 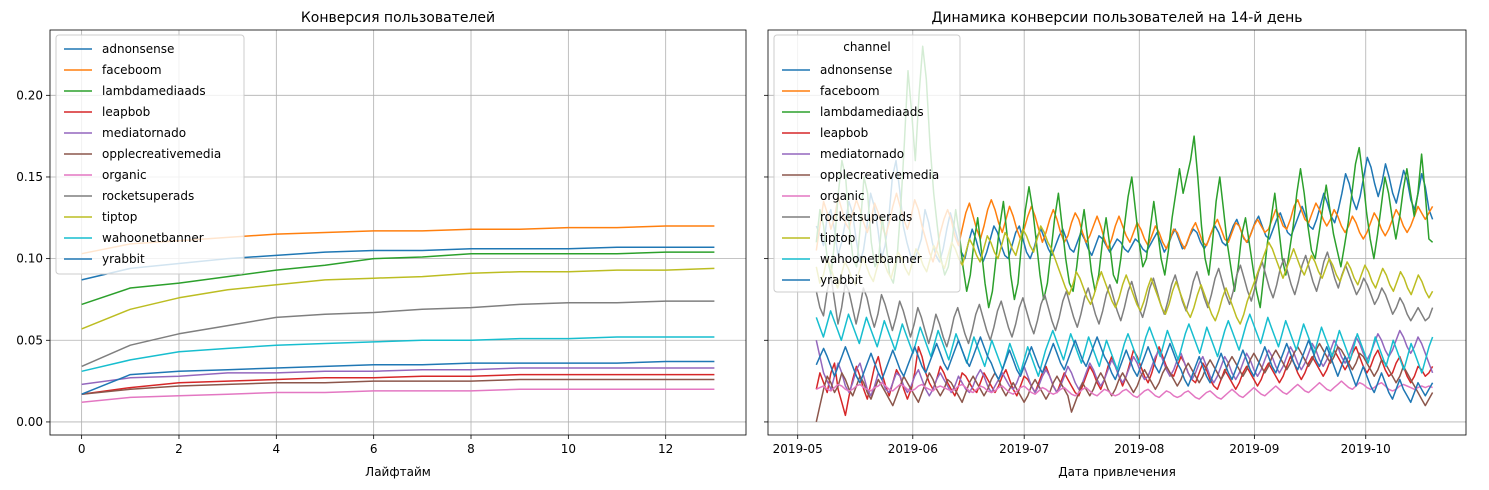 What do you see at coordinates (398, 334) in the screenshot?
I see `series-line-rocketsuperads` at bounding box center [398, 334].